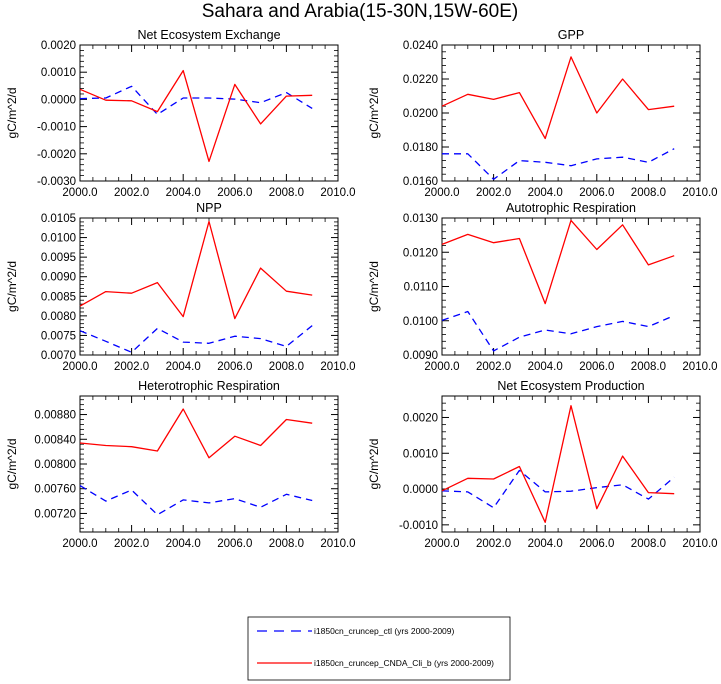 The width and height of the screenshot is (721, 684). What do you see at coordinates (420, 356) in the screenshot?
I see `y-tick-label: 0.0090` at bounding box center [420, 356].